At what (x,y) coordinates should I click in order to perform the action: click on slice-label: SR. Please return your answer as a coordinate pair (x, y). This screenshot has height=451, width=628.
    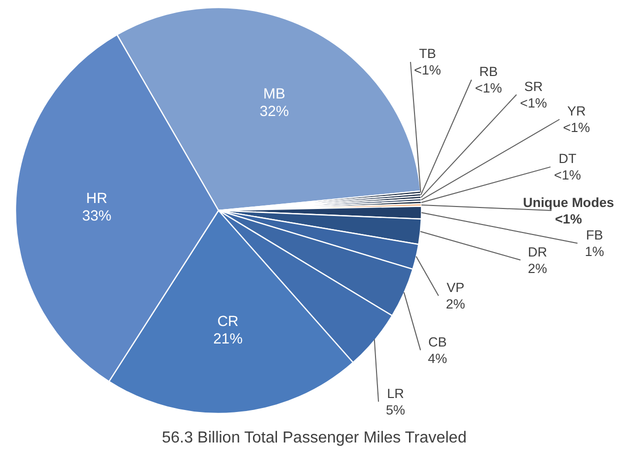
    Looking at the image, I should click on (533, 86).